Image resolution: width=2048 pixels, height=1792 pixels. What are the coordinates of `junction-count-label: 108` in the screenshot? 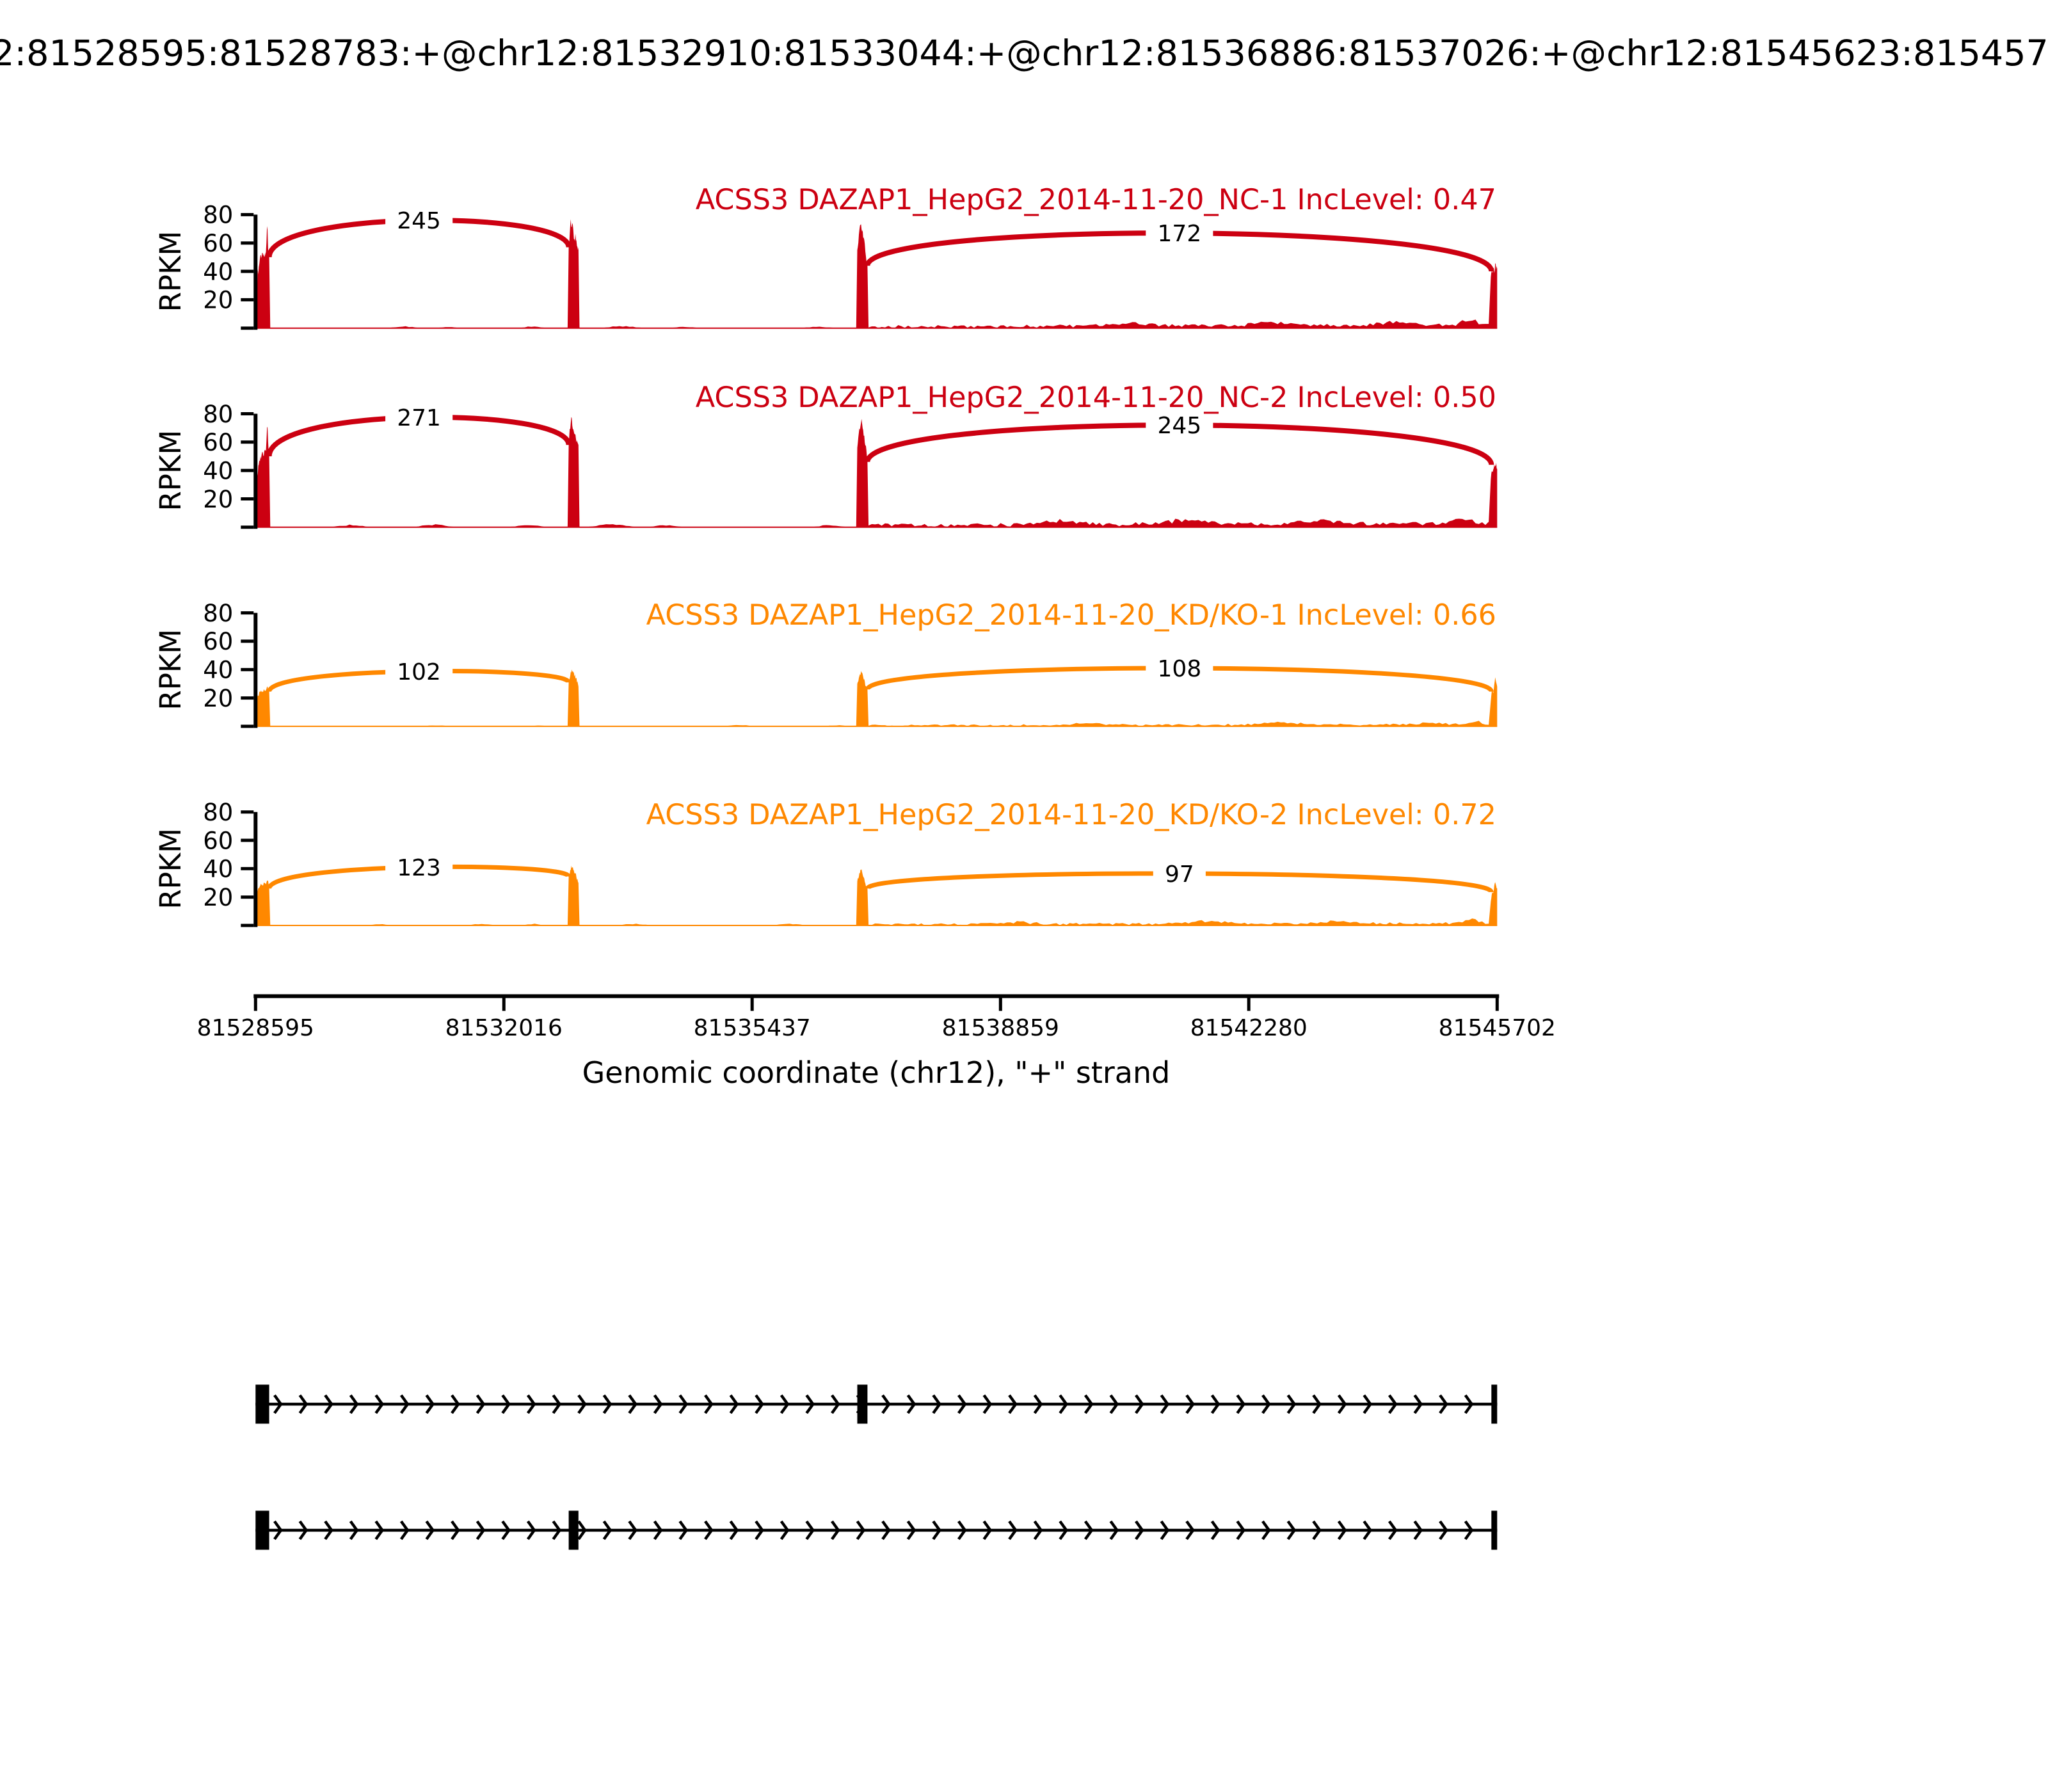 It's located at (1180, 669).